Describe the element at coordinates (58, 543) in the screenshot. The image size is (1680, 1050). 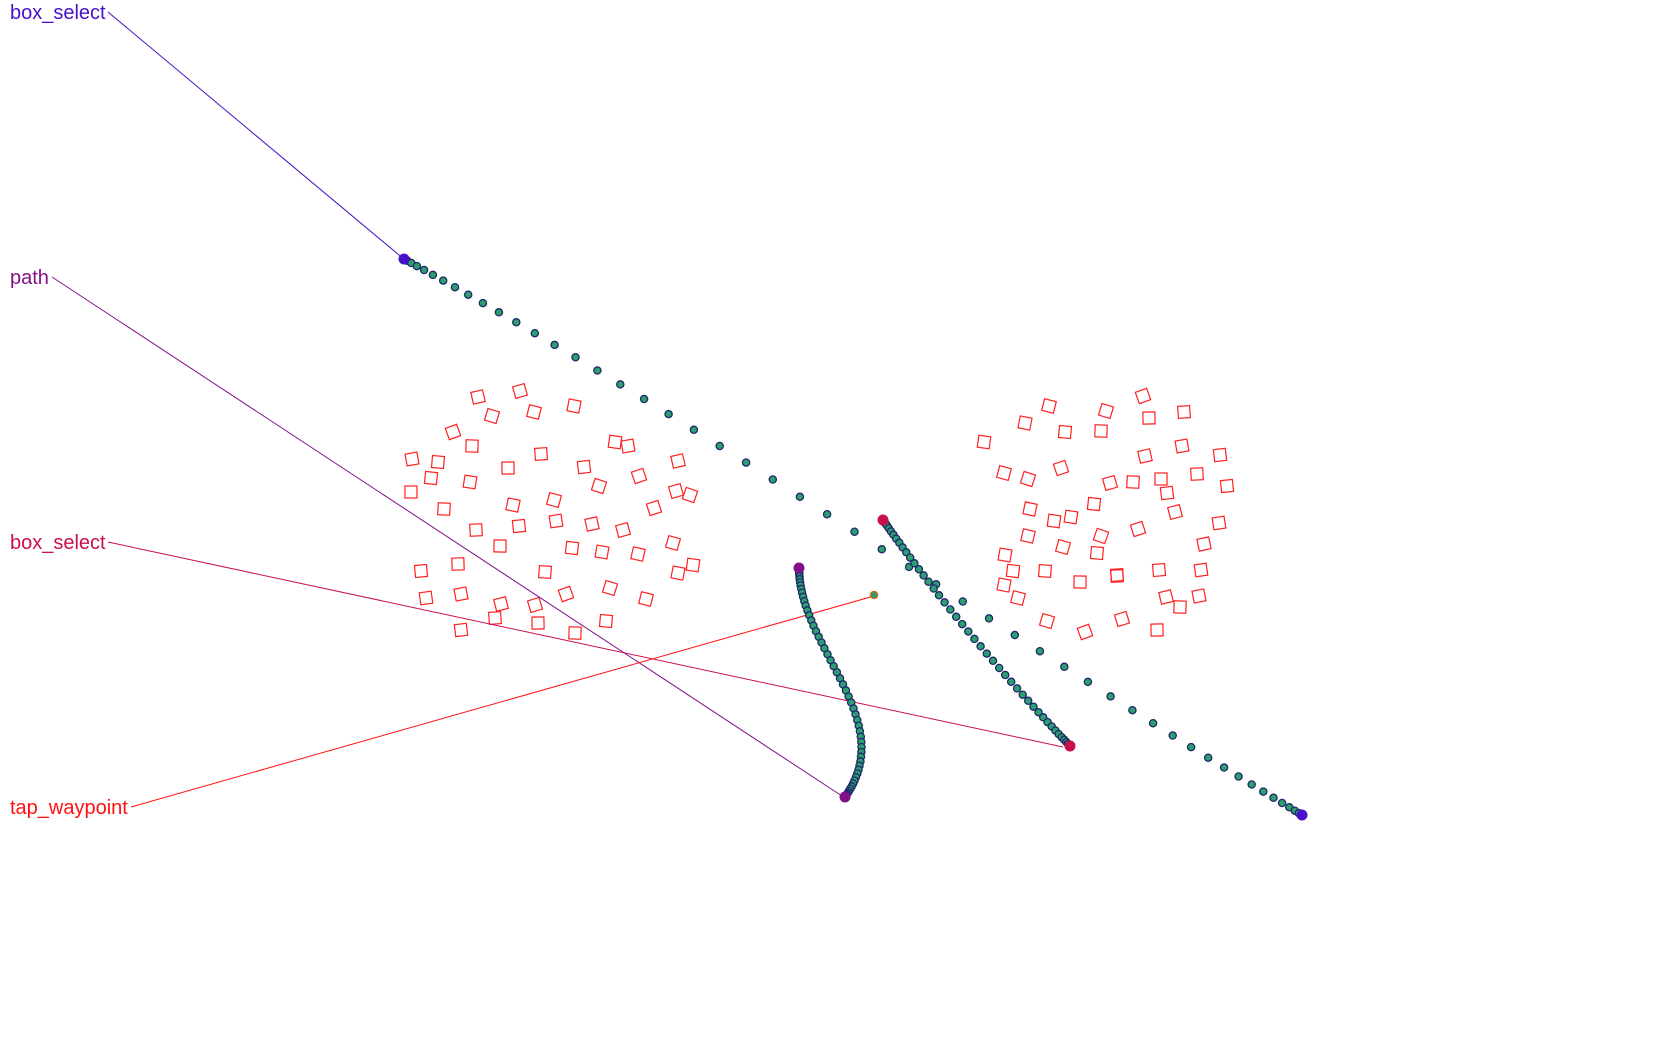
I see `gesture-label-box-select-2: box_select` at that location.